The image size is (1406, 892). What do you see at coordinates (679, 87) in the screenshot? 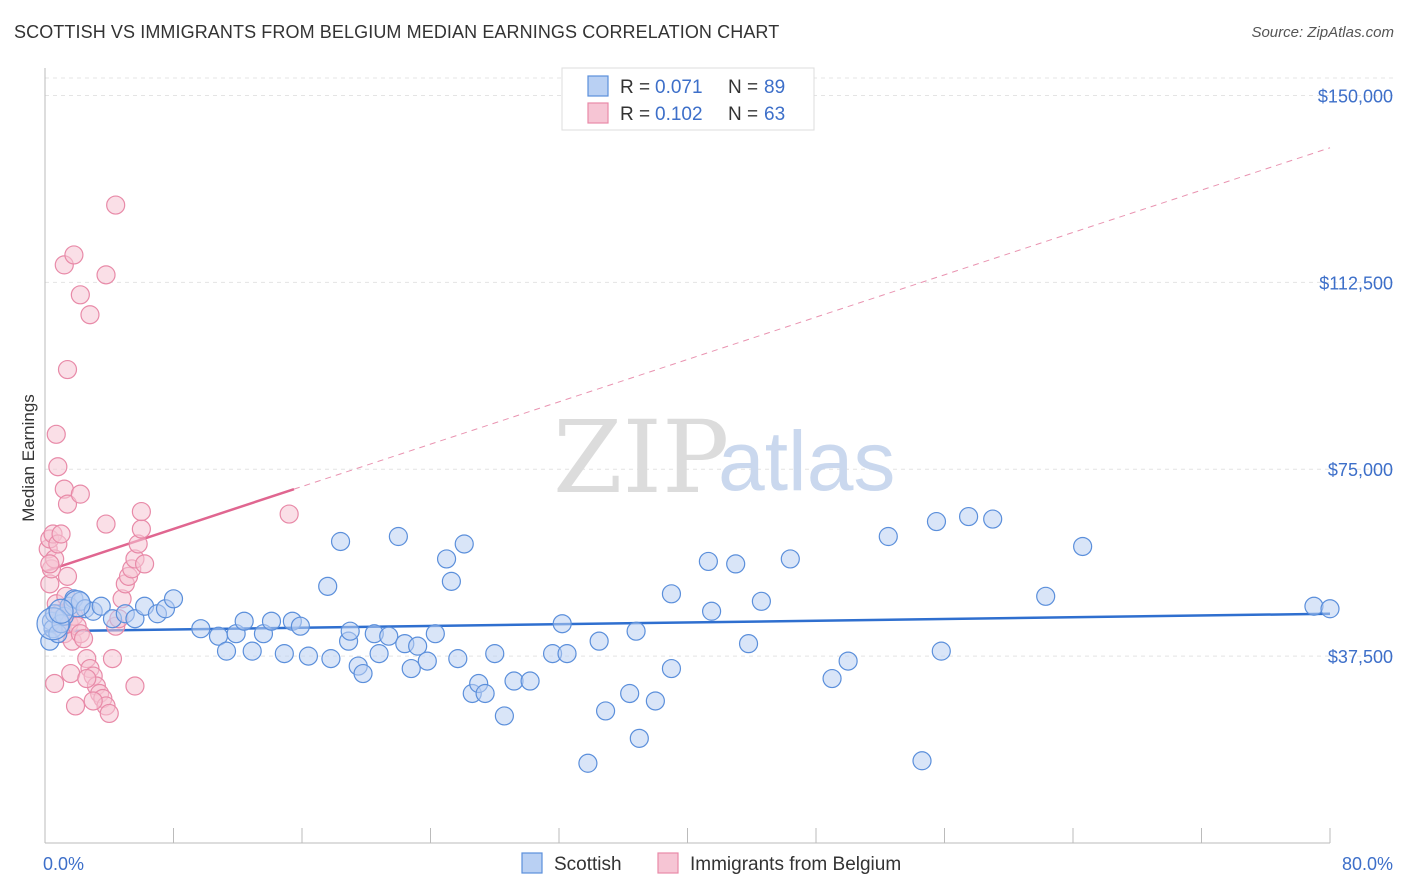
I see `legend-r-value-scottish: 0.071` at bounding box center [679, 87].